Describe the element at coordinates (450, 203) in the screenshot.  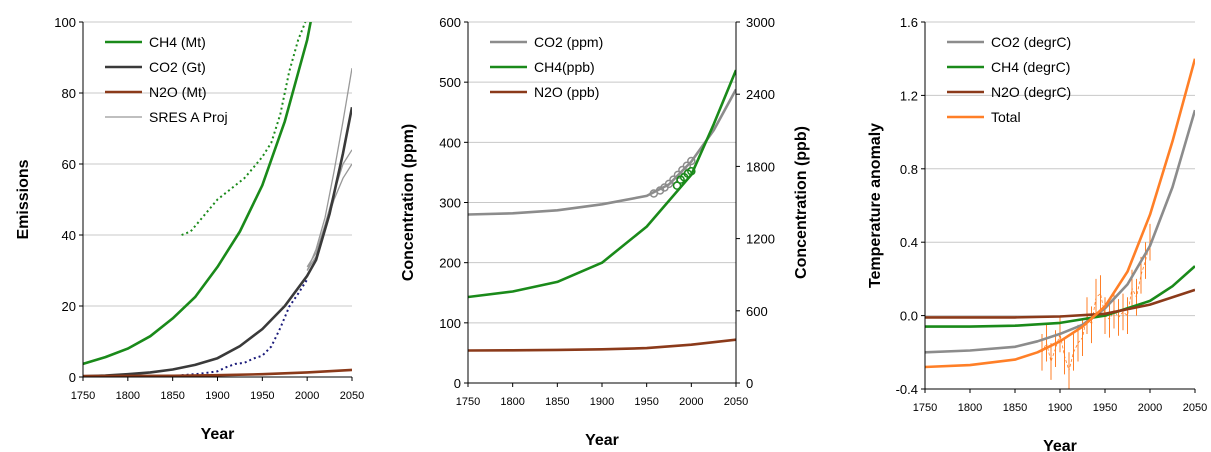
I see `y-tick-label: 300` at that location.